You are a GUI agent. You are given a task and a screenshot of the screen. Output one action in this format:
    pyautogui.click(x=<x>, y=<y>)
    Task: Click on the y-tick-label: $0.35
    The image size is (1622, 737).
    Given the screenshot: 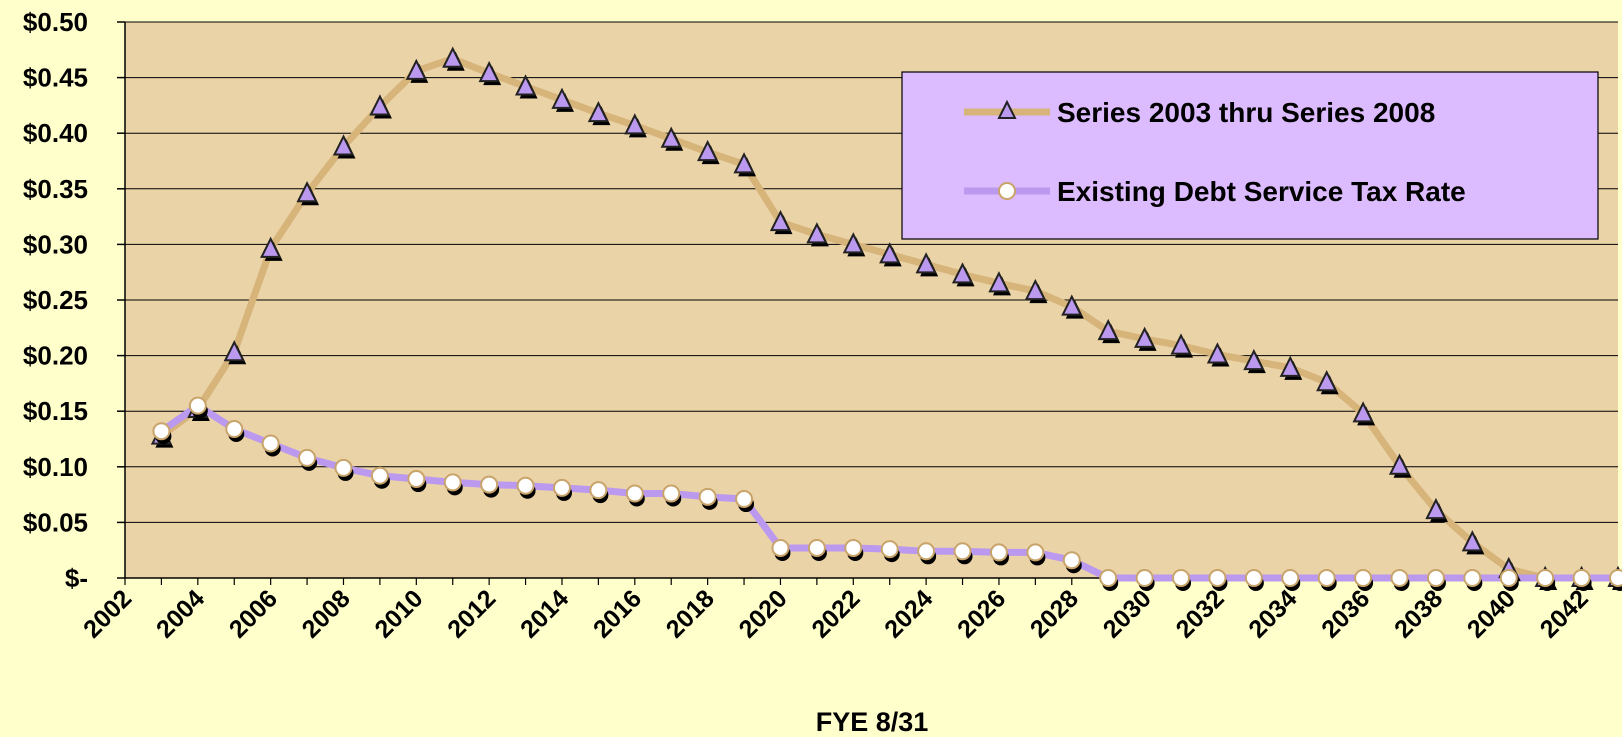 What is the action you would take?
    pyautogui.click(x=55, y=189)
    